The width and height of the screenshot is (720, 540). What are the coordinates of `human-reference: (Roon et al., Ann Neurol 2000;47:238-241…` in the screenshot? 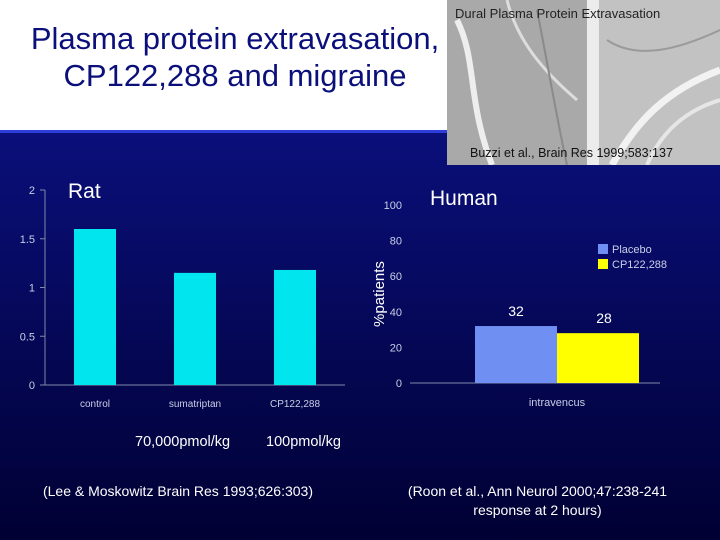 It's located at (537, 501).